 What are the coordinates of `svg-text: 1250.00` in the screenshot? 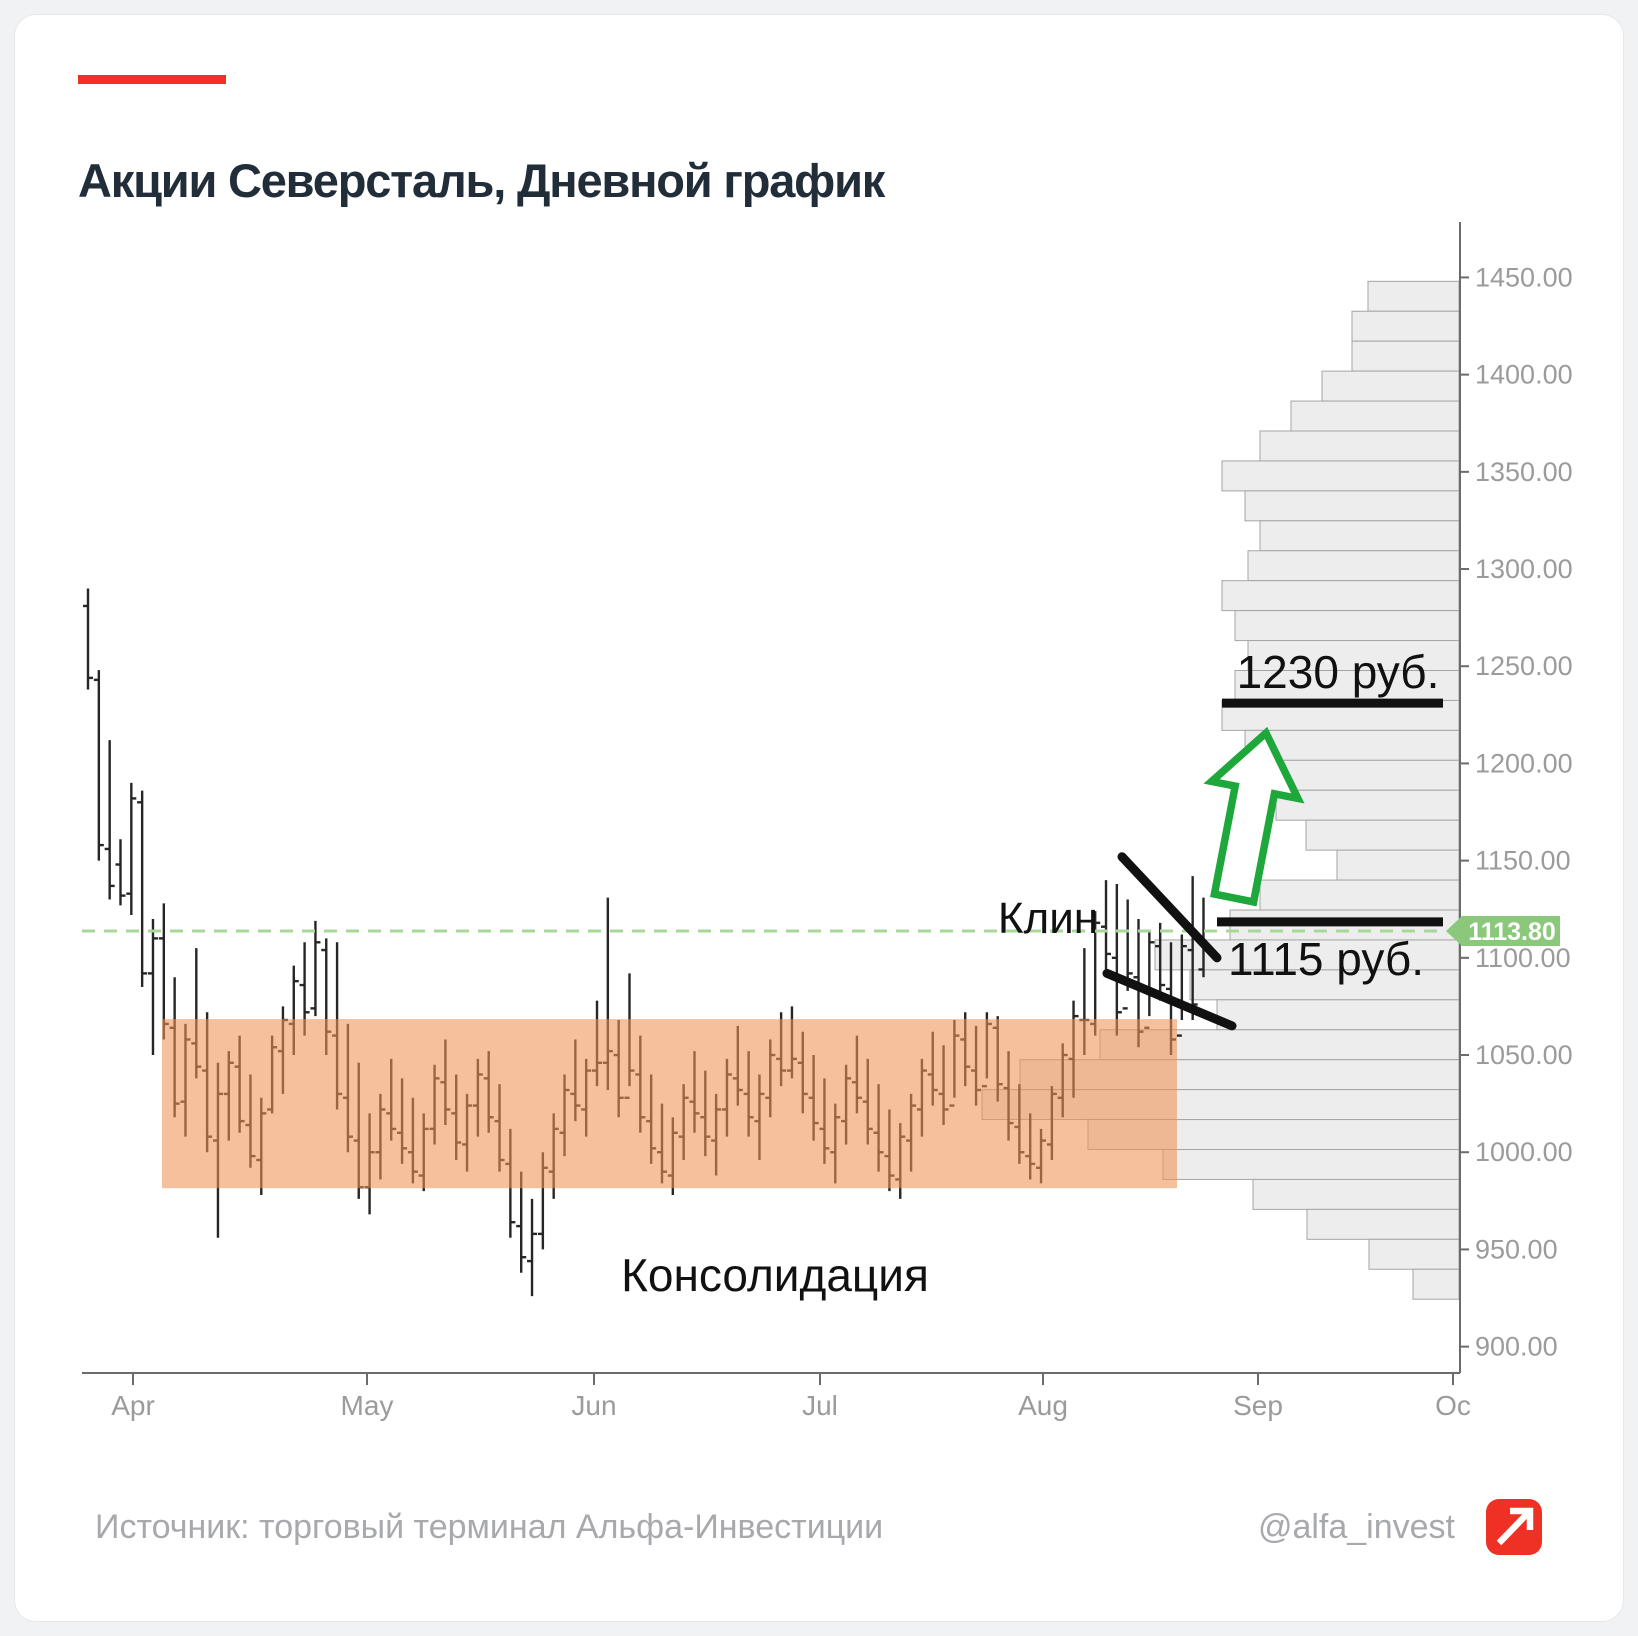 It's located at (1524, 666).